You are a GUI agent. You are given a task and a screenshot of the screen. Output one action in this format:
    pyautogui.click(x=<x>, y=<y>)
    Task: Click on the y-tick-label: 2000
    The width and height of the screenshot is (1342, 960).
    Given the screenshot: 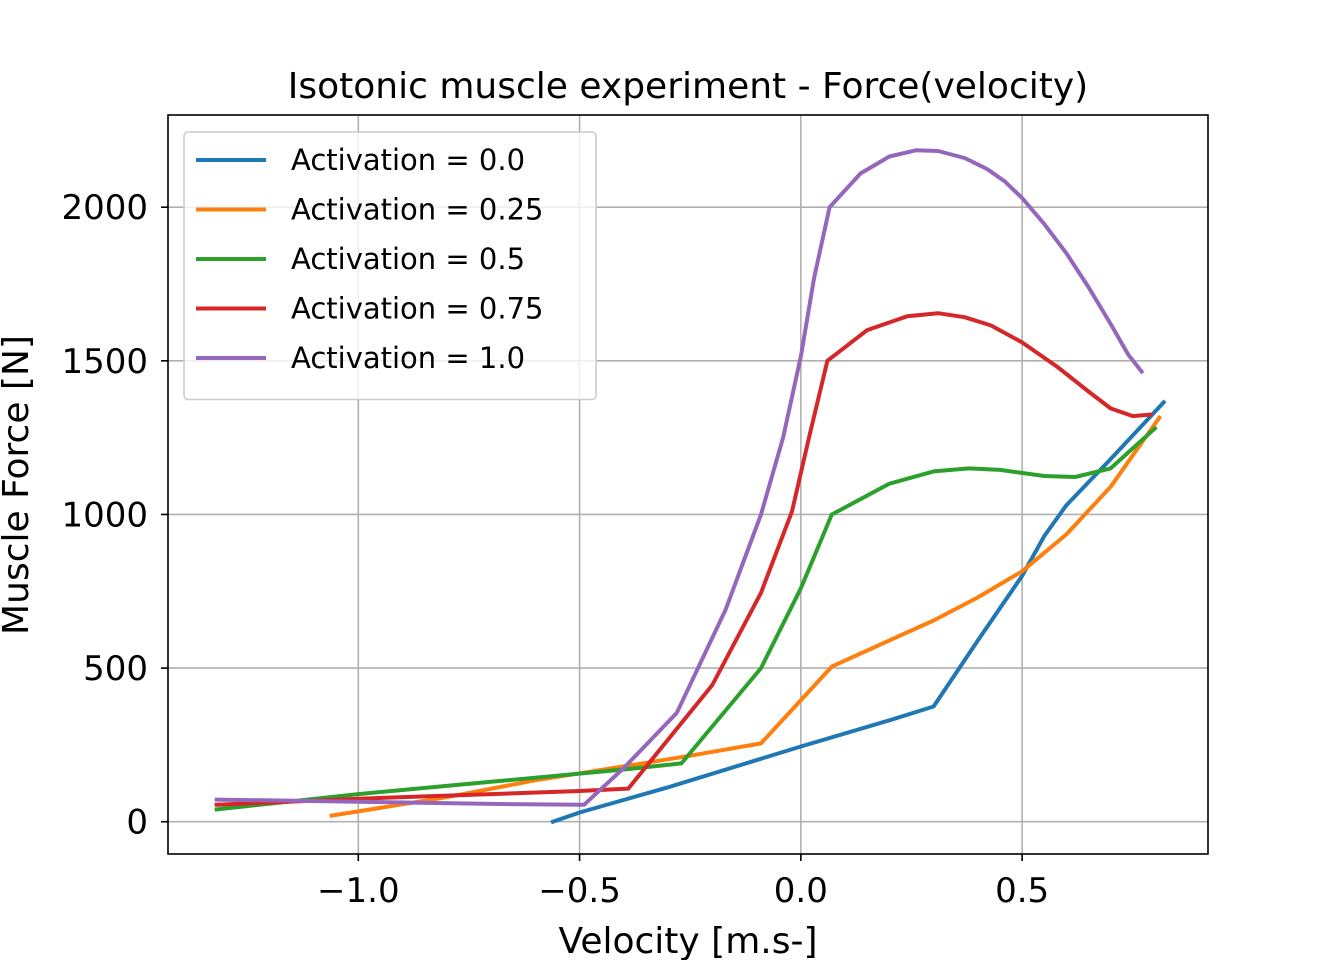 What is the action you would take?
    pyautogui.click(x=104, y=208)
    